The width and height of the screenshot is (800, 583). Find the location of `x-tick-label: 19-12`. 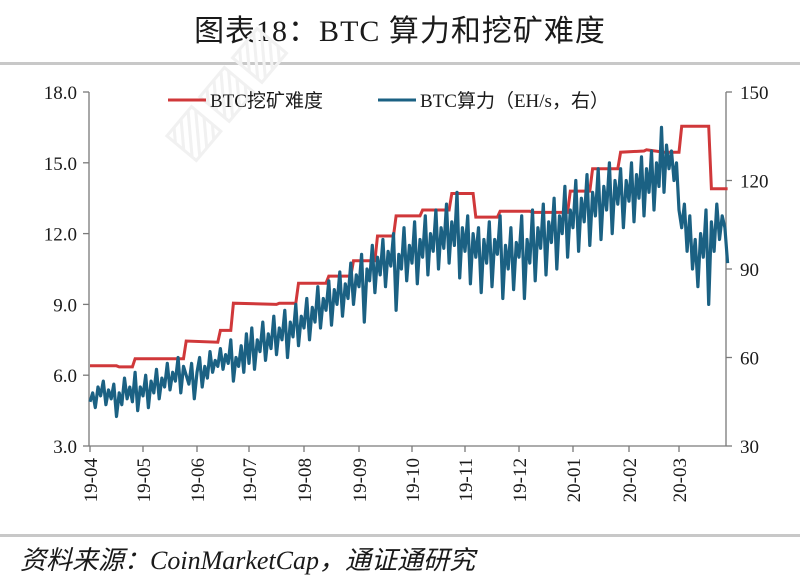

x-tick-label: 19-12 is located at coordinates (520, 480).